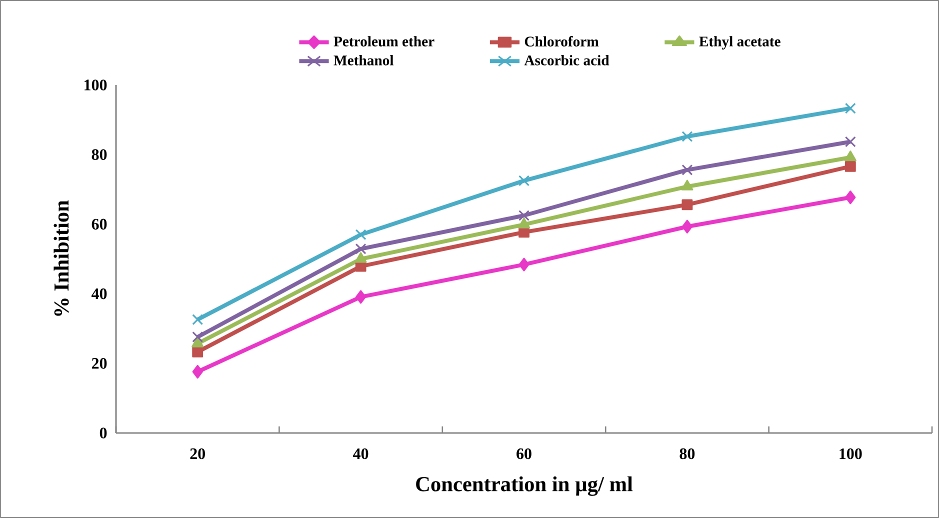 This screenshot has width=939, height=518. Describe the element at coordinates (561, 41) in the screenshot. I see `legend-label: Chloroform` at that location.